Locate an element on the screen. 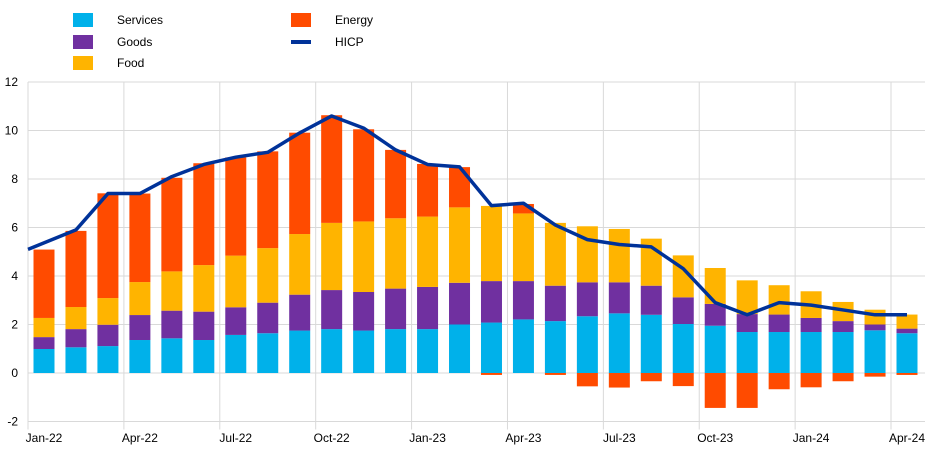 The width and height of the screenshot is (945, 455). x-tick-label: Oct-22 is located at coordinates (332, 438).